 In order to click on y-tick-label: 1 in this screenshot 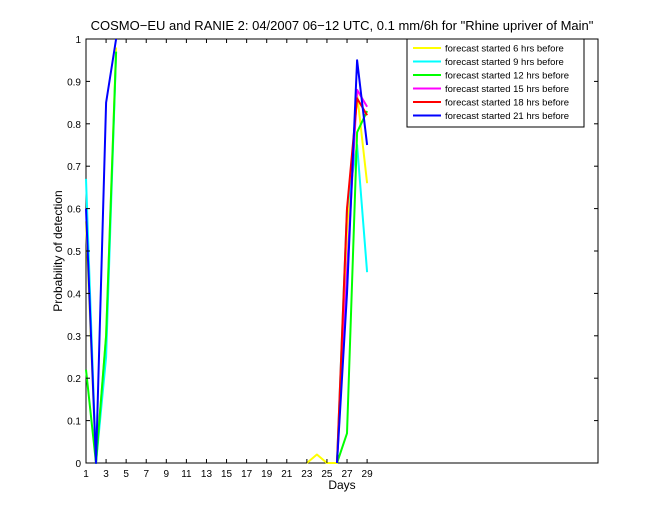, I will do `click(78, 40)`.